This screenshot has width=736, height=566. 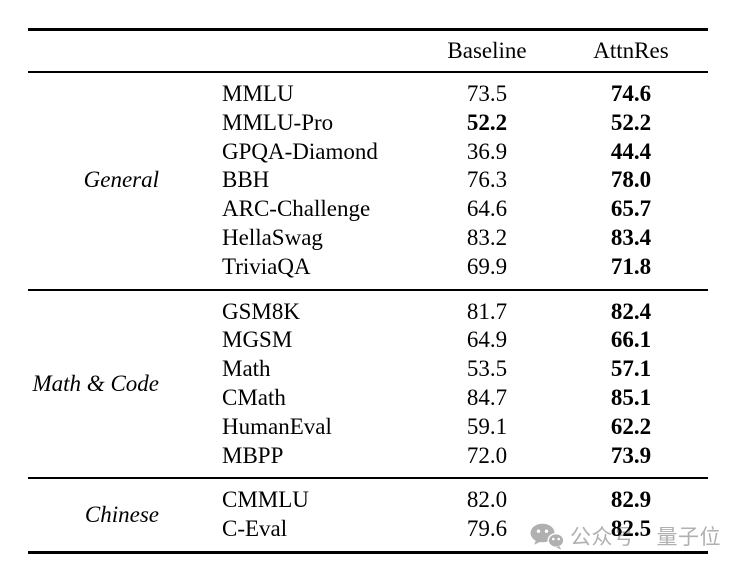 I want to click on bottom-rule, so click(x=368, y=552).